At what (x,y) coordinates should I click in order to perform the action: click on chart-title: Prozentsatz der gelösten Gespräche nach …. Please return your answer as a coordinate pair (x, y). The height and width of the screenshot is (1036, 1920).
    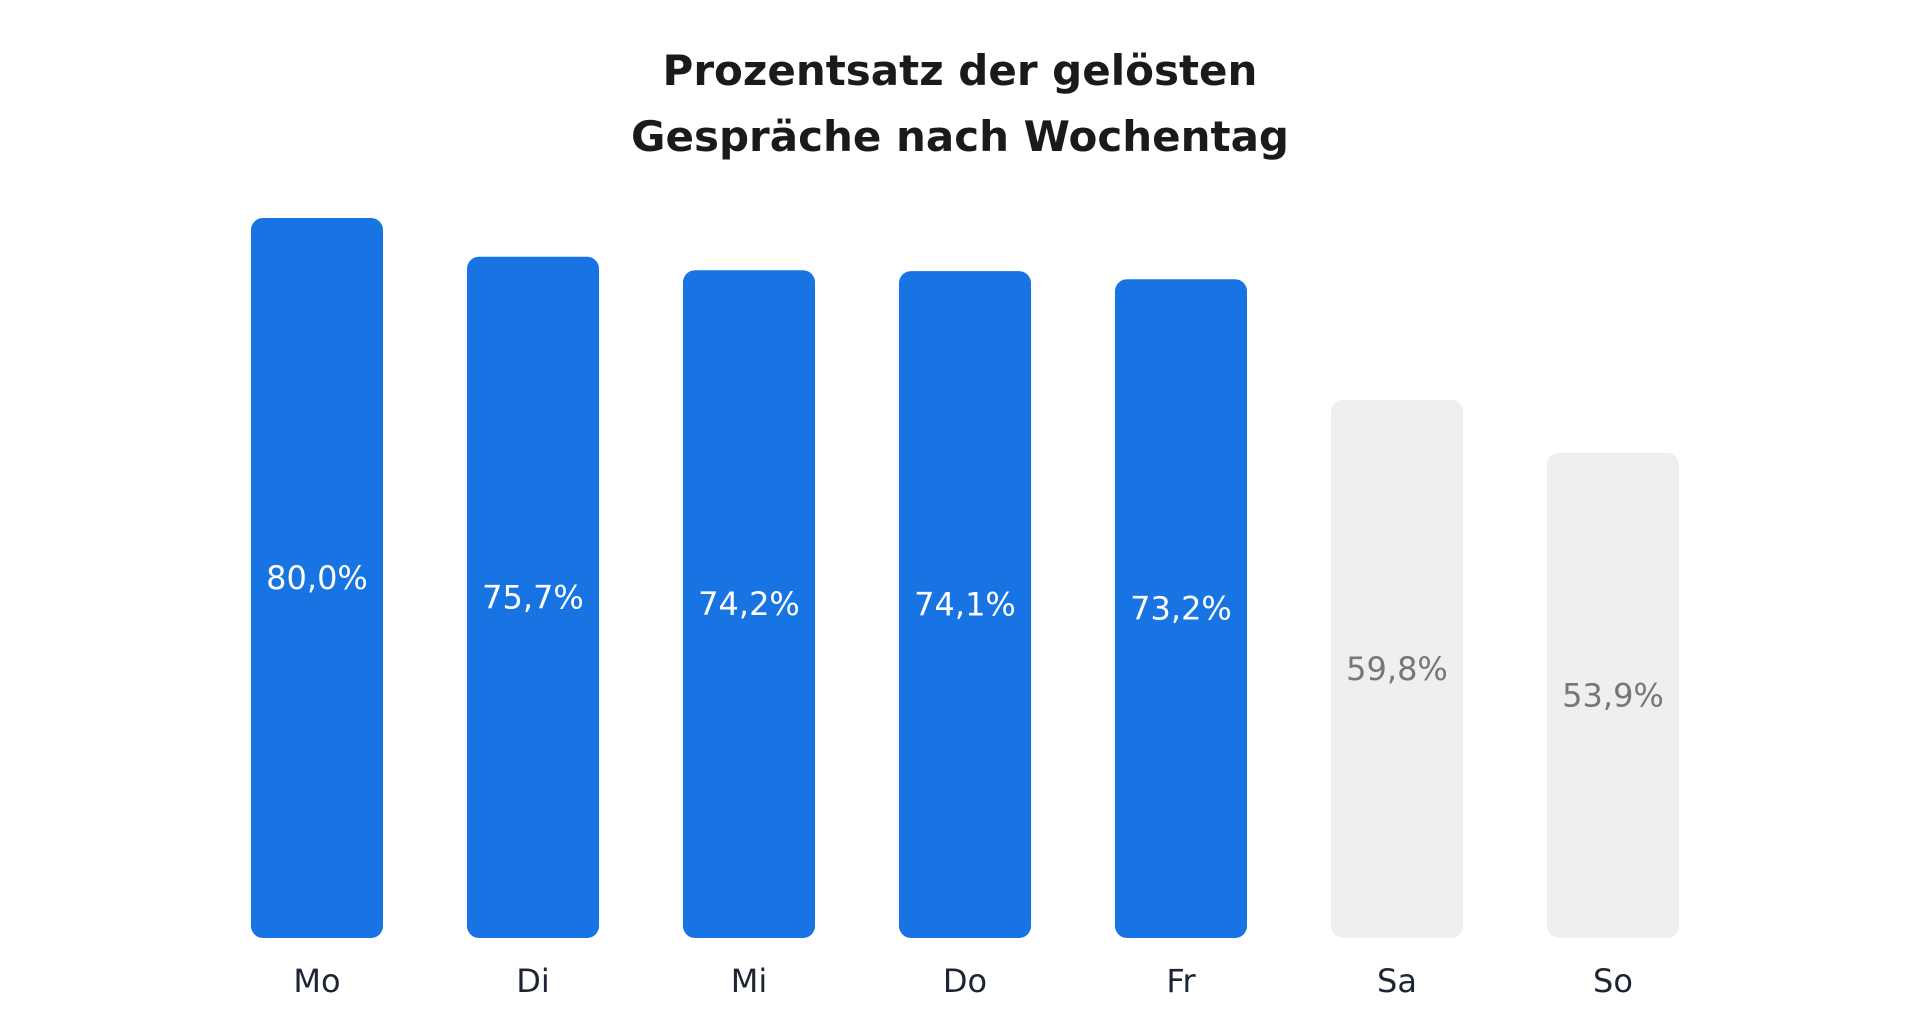
    Looking at the image, I should click on (960, 104).